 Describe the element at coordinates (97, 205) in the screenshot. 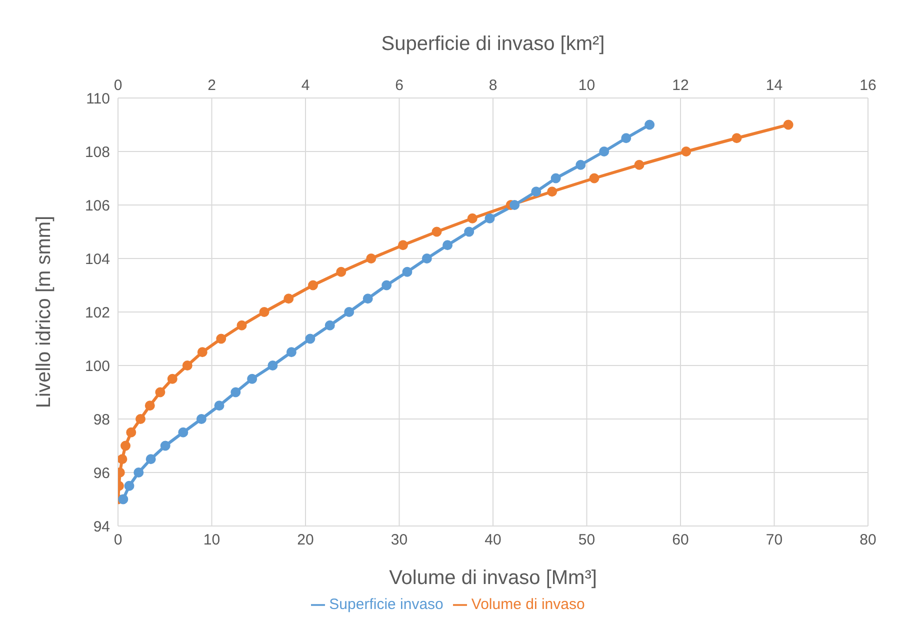

I see `y-tick-label: 106` at that location.